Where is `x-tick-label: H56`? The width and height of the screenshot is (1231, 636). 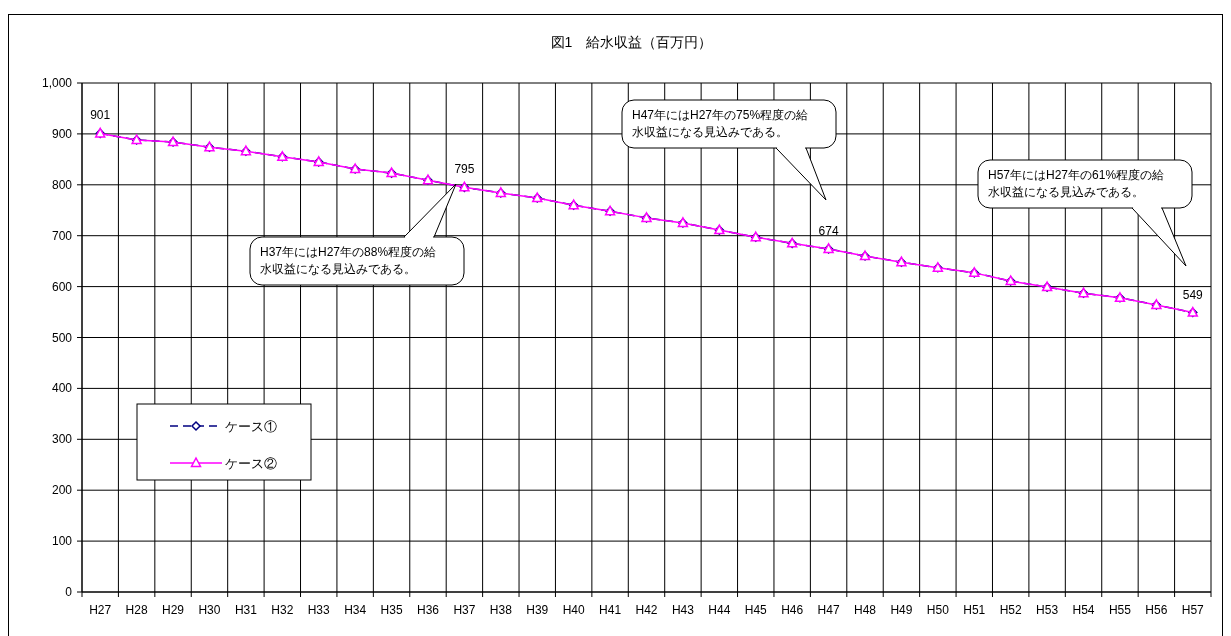
x-tick-label: H56 is located at coordinates (1156, 610).